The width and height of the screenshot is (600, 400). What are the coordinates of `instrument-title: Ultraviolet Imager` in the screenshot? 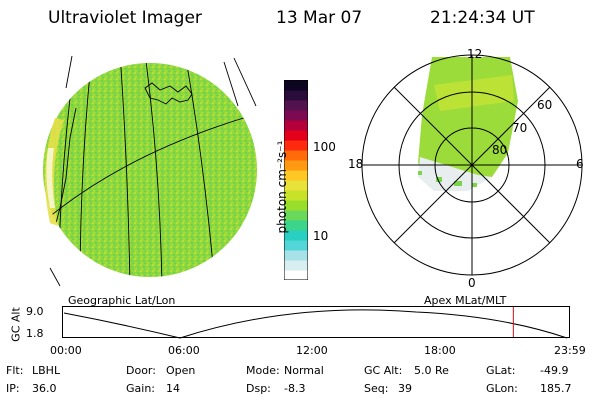 It's located at (125, 18).